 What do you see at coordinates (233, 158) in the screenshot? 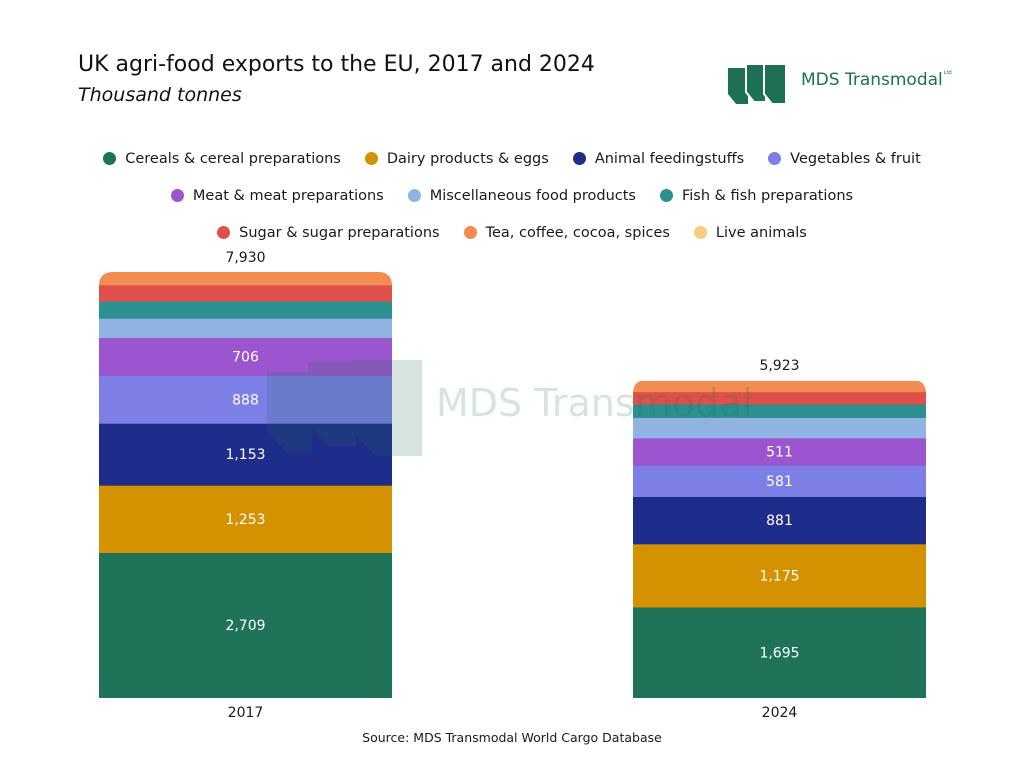
I see `legend-label: Cereals & cereal preparations` at bounding box center [233, 158].